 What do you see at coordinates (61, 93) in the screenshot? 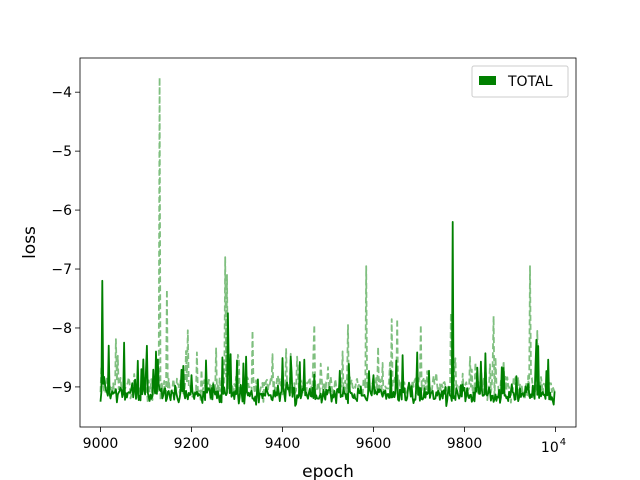
I see `y-tick-label: −4` at bounding box center [61, 93].